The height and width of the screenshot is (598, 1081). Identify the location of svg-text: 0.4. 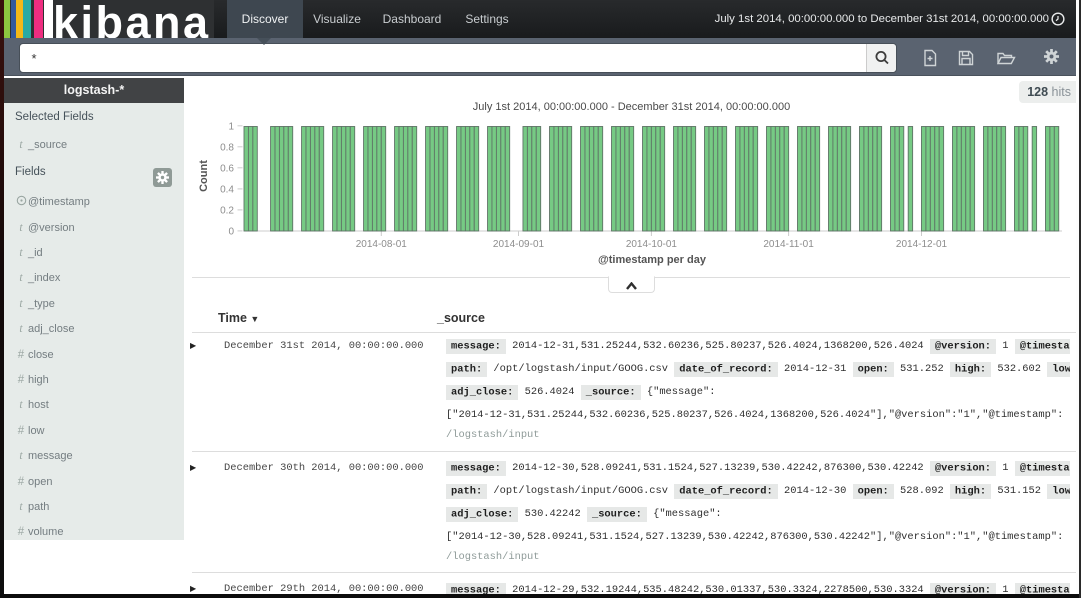
(227, 190).